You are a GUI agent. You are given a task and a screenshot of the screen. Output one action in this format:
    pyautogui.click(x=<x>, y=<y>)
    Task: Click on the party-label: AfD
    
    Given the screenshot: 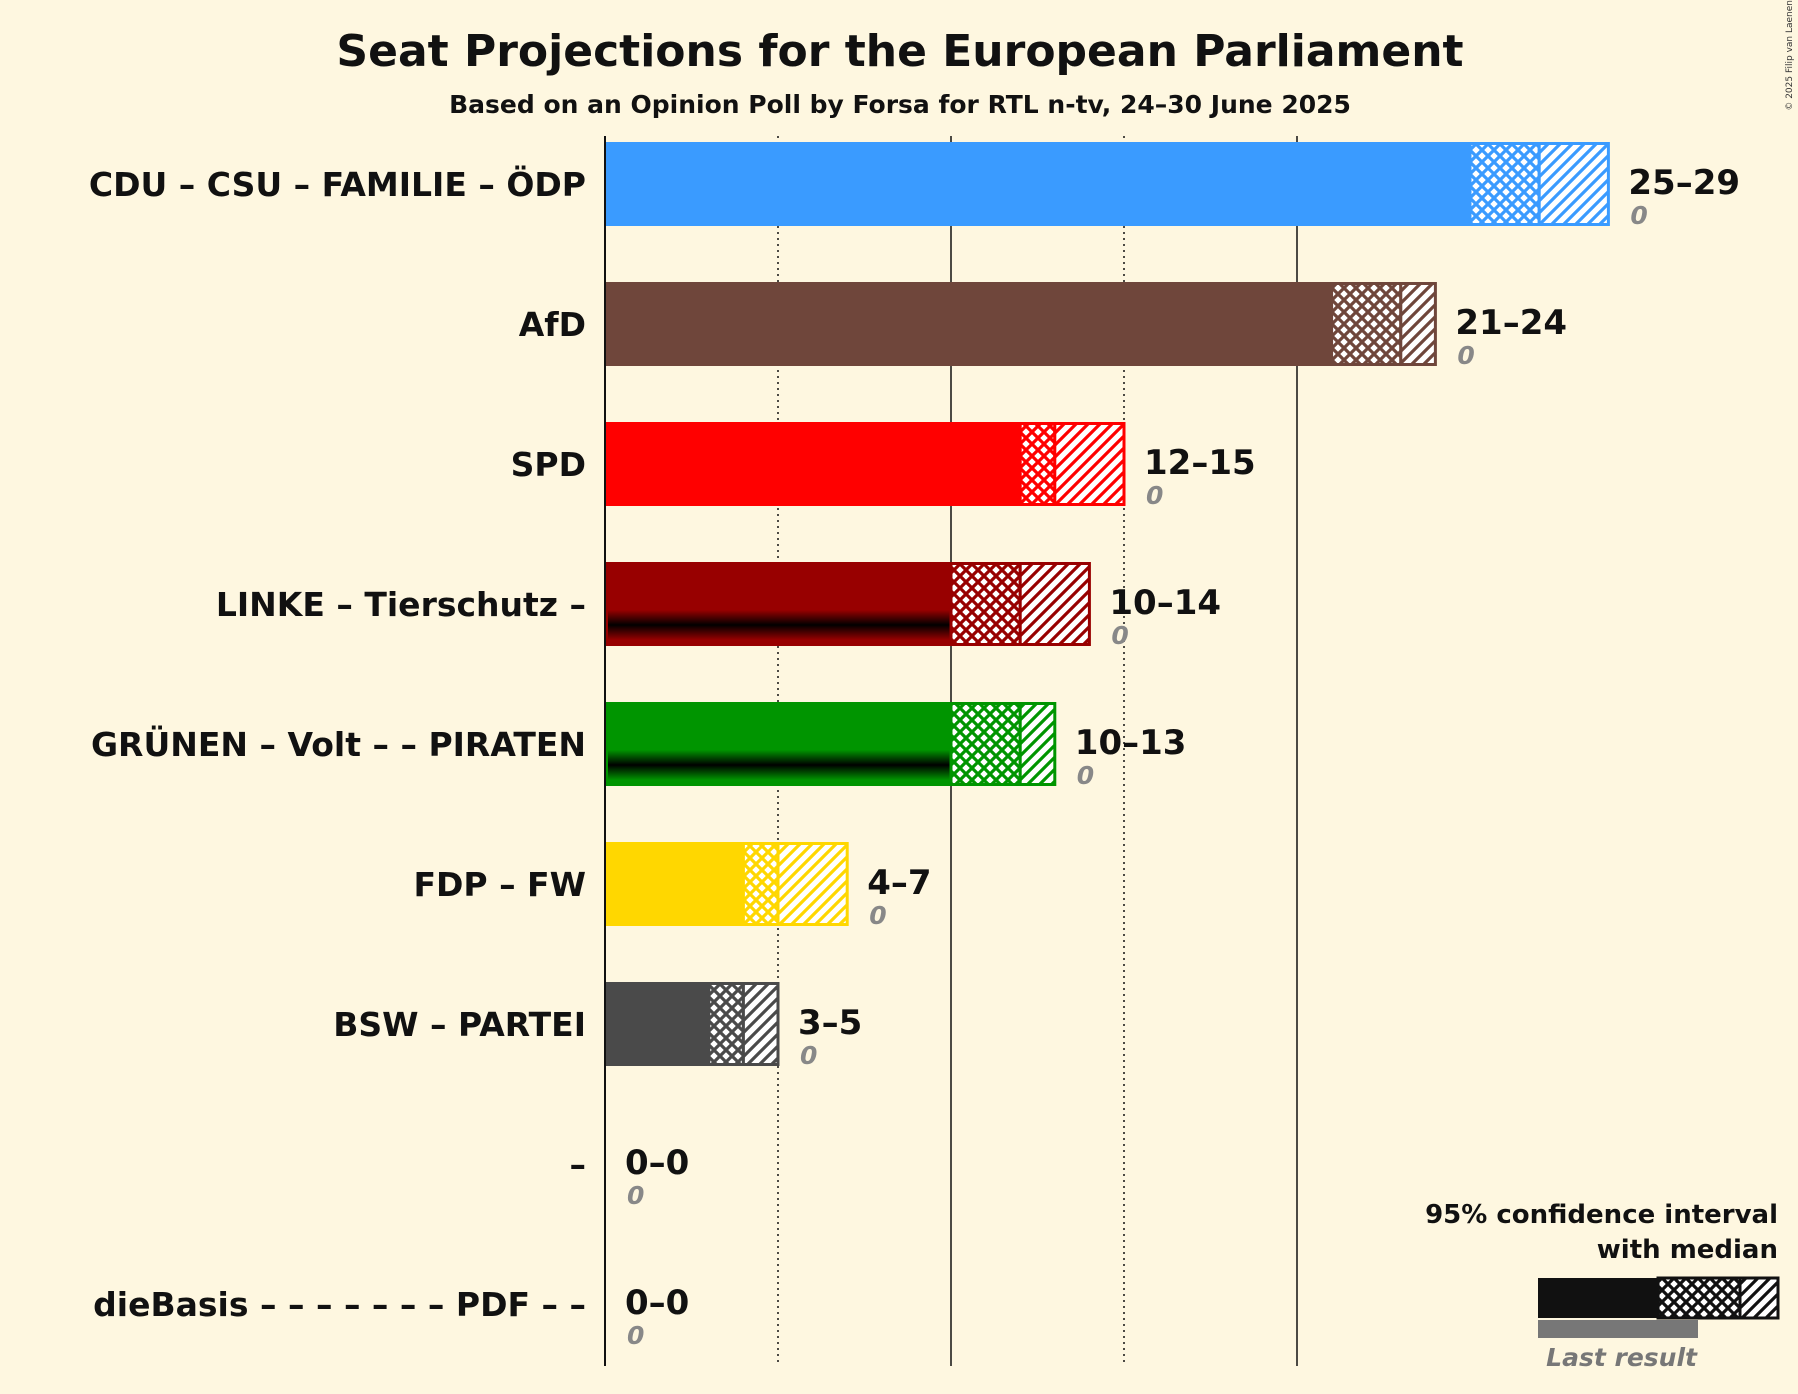 What is the action you would take?
    pyautogui.click(x=552, y=324)
    